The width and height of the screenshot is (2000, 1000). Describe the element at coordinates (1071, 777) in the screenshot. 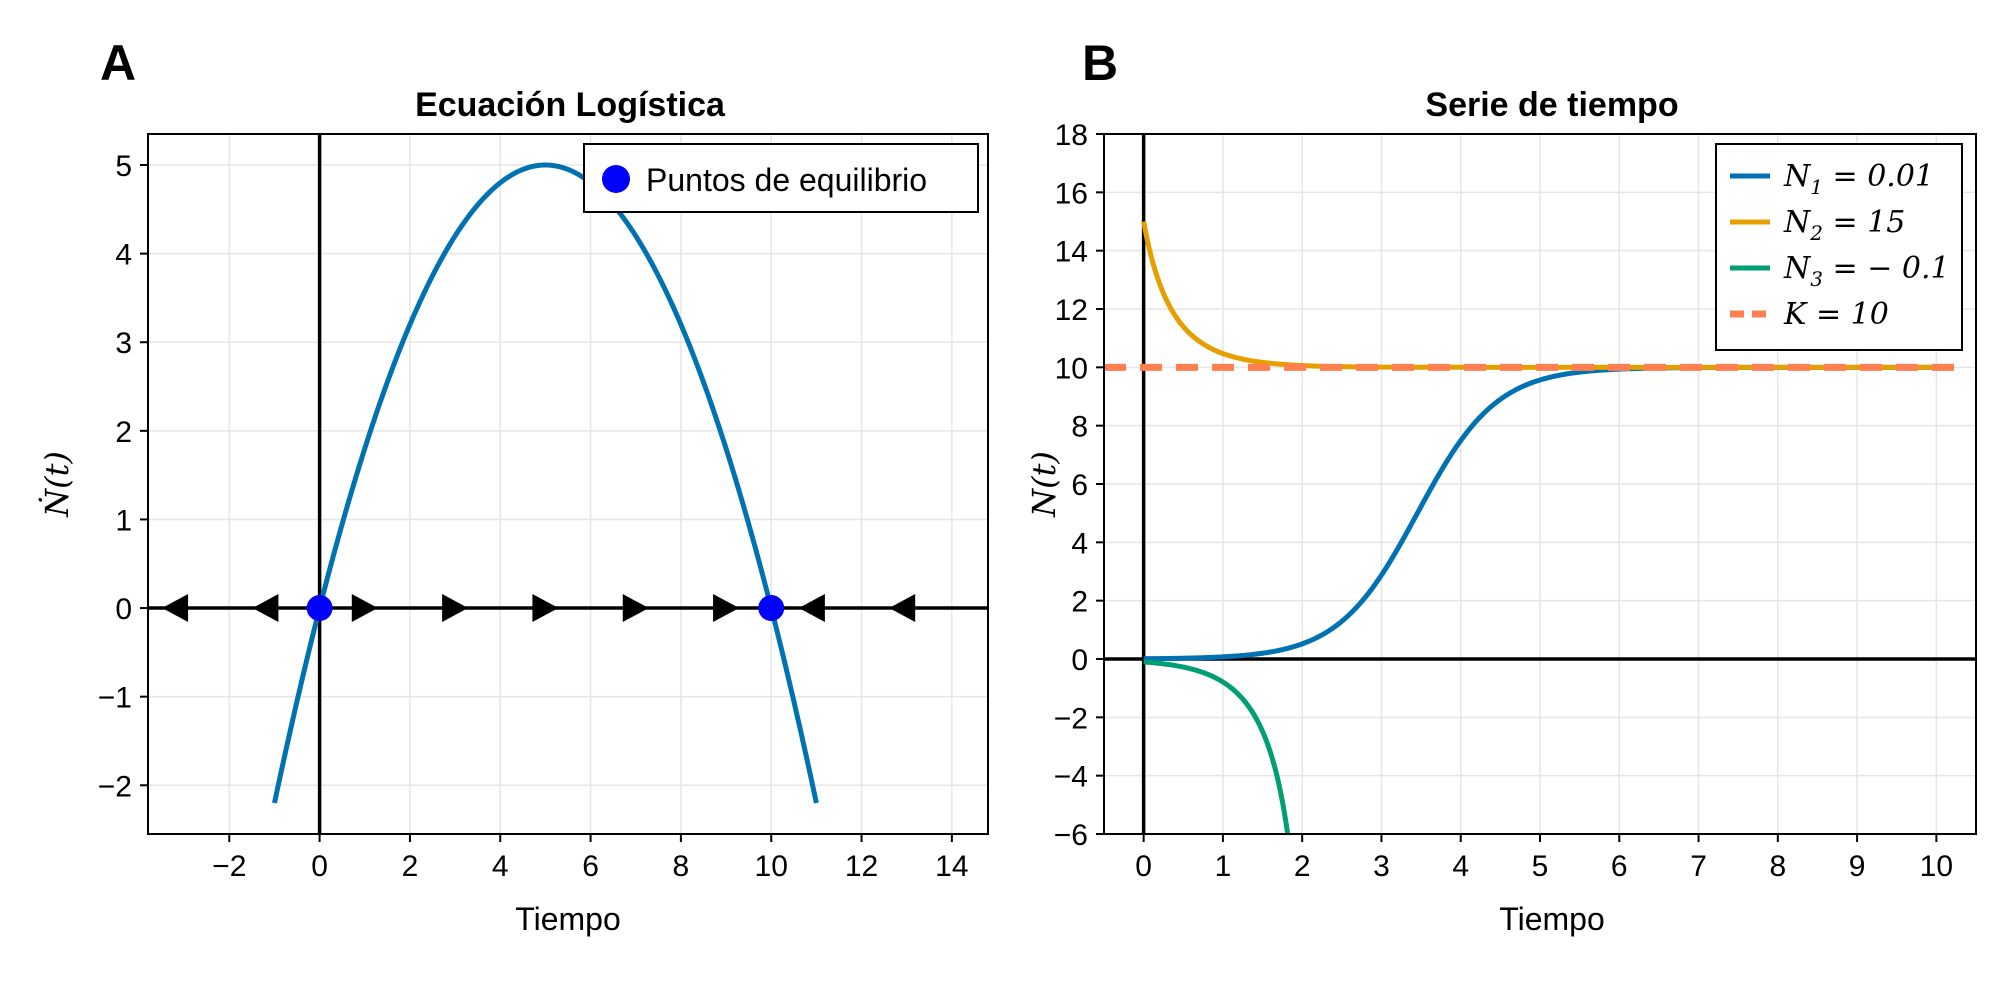

I see `chart-b-y-tick-label: −4` at that location.